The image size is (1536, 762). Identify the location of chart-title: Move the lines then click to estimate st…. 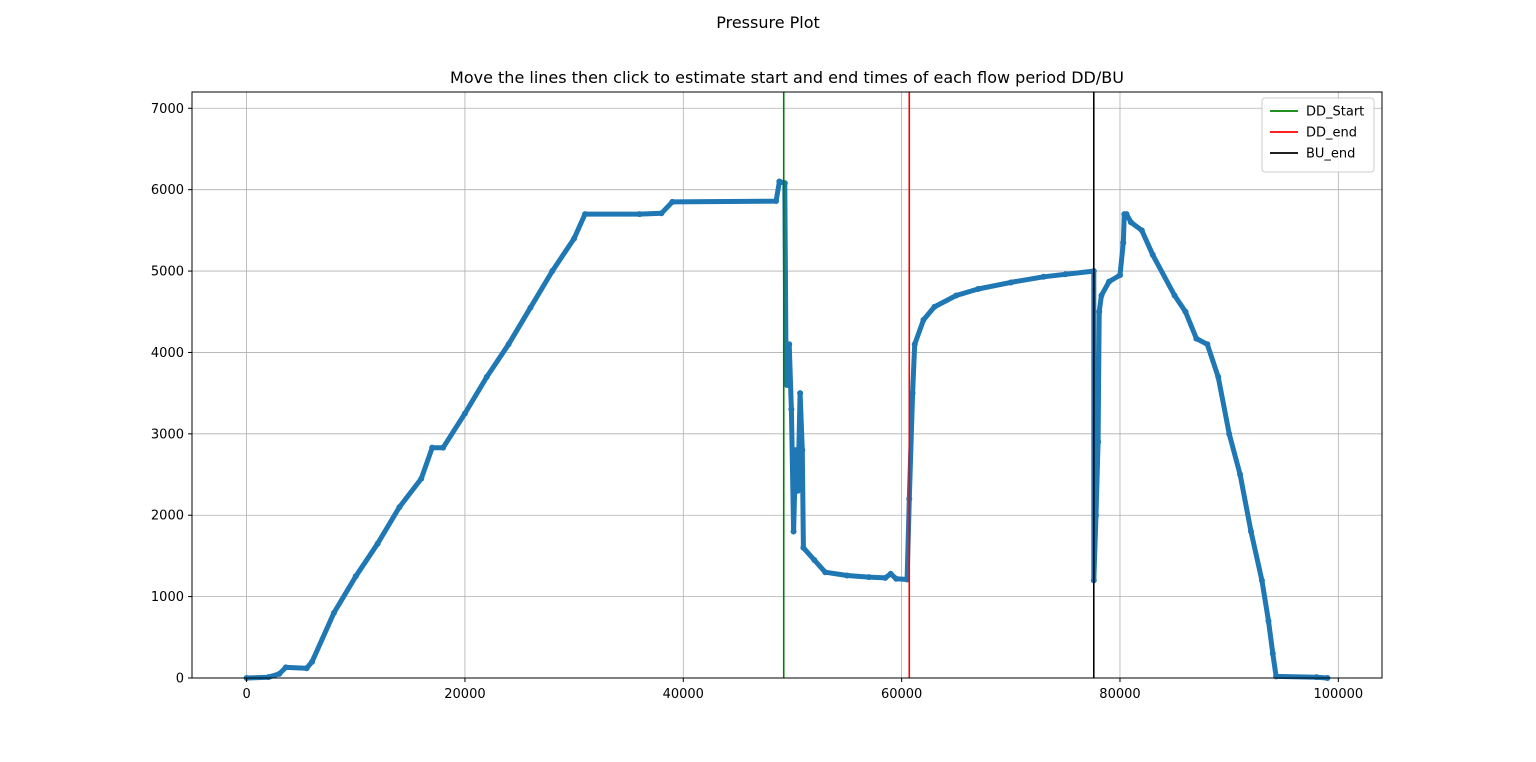
(787, 77).